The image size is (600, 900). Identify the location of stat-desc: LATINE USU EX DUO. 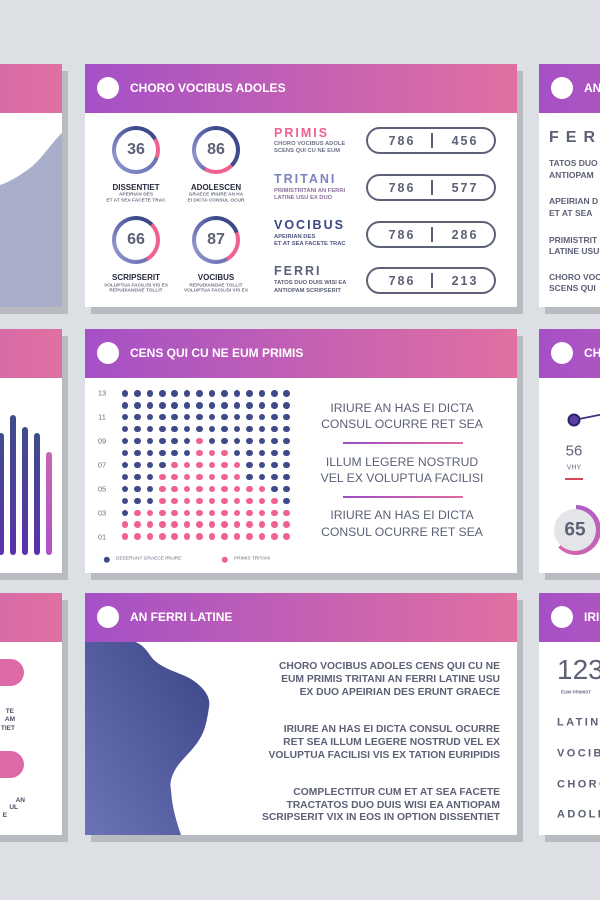
(303, 198).